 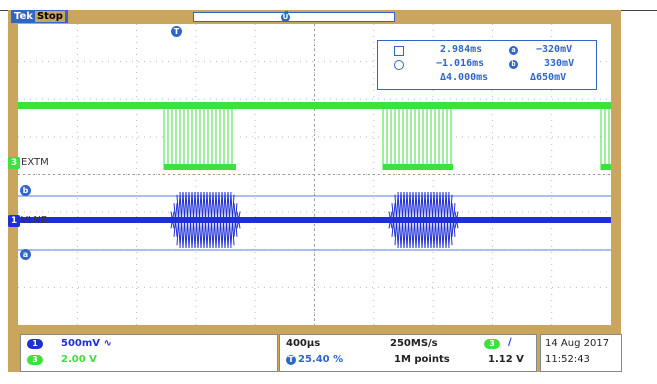 I want to click on date: 14 Aug 2017, so click(x=577, y=343).